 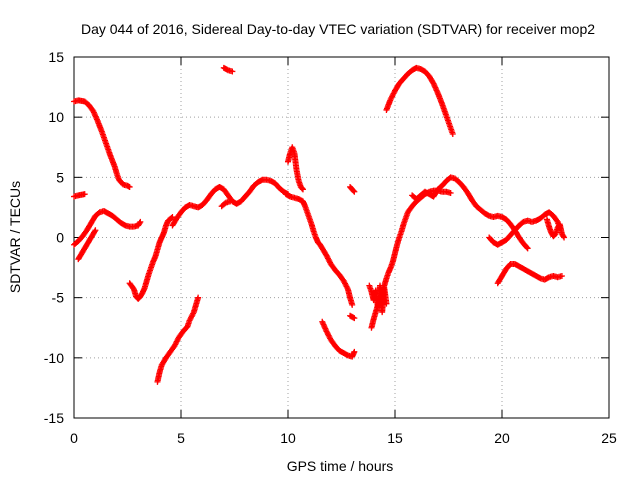 What do you see at coordinates (15, 237) in the screenshot?
I see `y-axis-label: SDTVAR / TECUs` at bounding box center [15, 237].